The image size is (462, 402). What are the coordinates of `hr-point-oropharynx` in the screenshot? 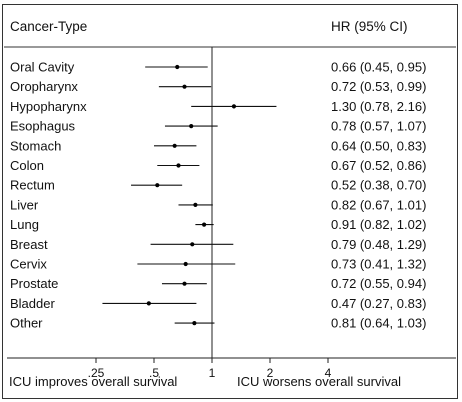 It's located at (184, 86).